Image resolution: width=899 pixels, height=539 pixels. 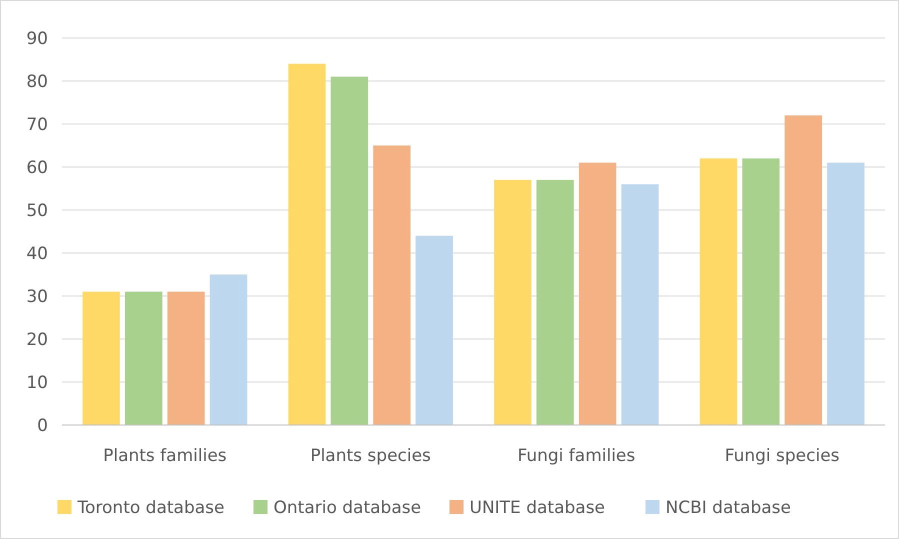 I want to click on x-tick-label: Fungi species, so click(x=782, y=456).